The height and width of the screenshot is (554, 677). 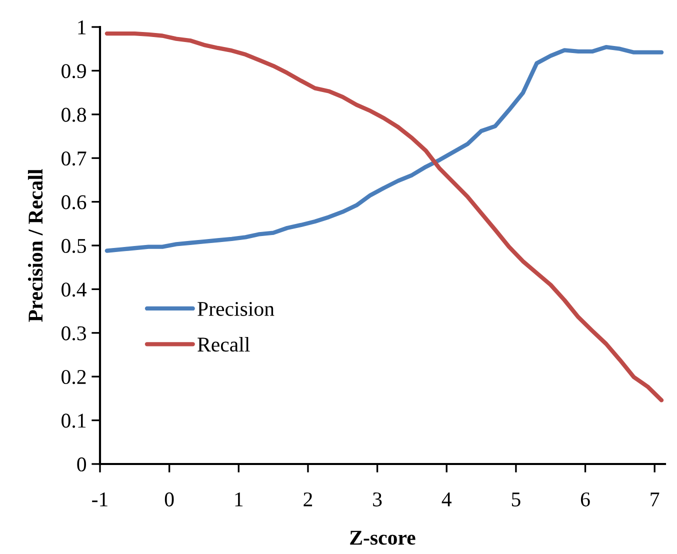 I want to click on x-tick-label: 7, so click(x=655, y=499).